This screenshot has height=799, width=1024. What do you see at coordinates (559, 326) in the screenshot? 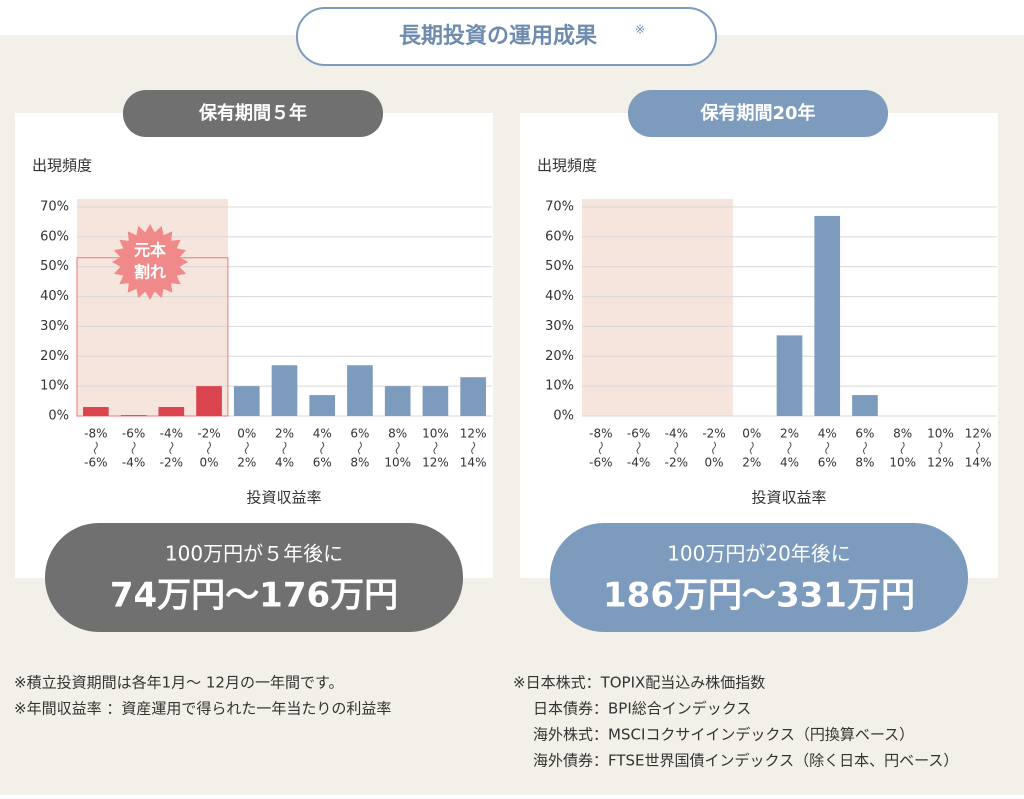
I see `y-tick-label: 30%` at bounding box center [559, 326].